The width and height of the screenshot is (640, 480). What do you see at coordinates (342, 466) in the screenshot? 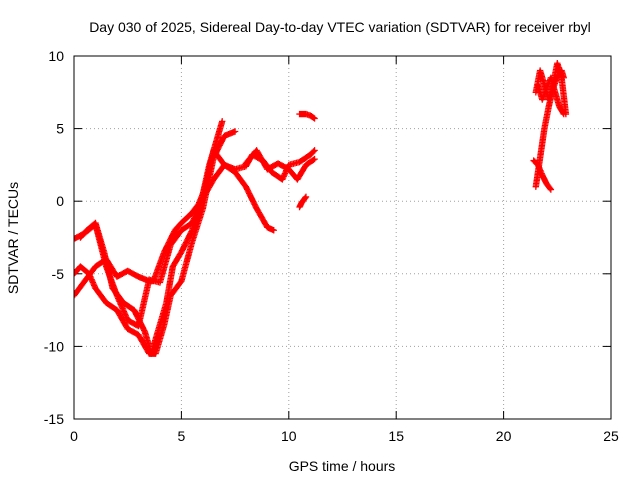
I see `x-axis-label: GPS time / hours` at bounding box center [342, 466].